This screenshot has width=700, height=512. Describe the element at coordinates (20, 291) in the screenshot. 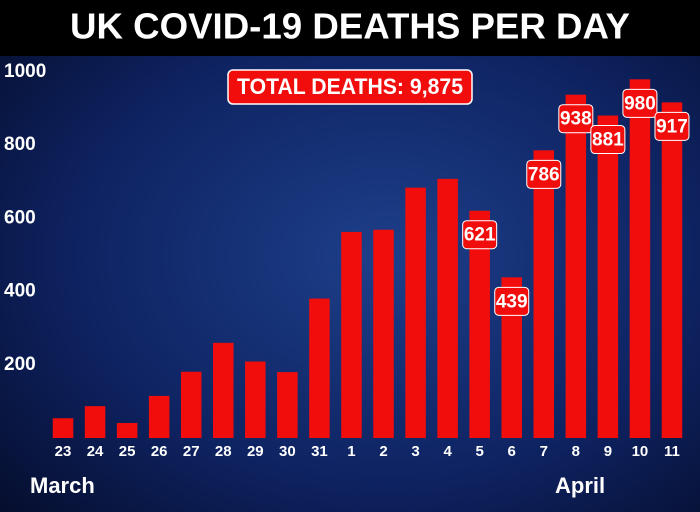

I see `y-tick-label: 400` at that location.